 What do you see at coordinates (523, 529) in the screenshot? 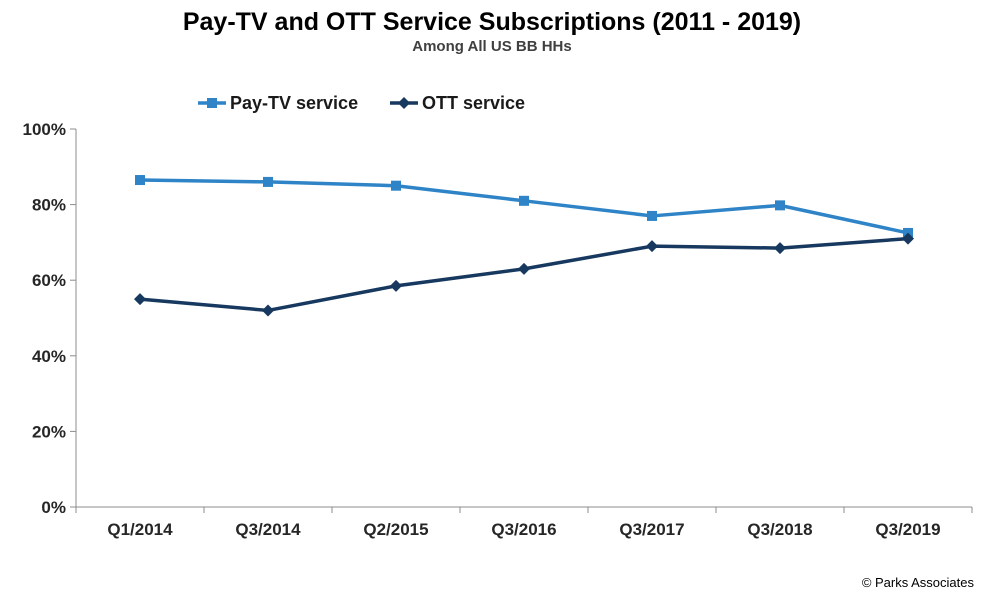
I see `x-tick-label: Q3/2016` at bounding box center [523, 529].